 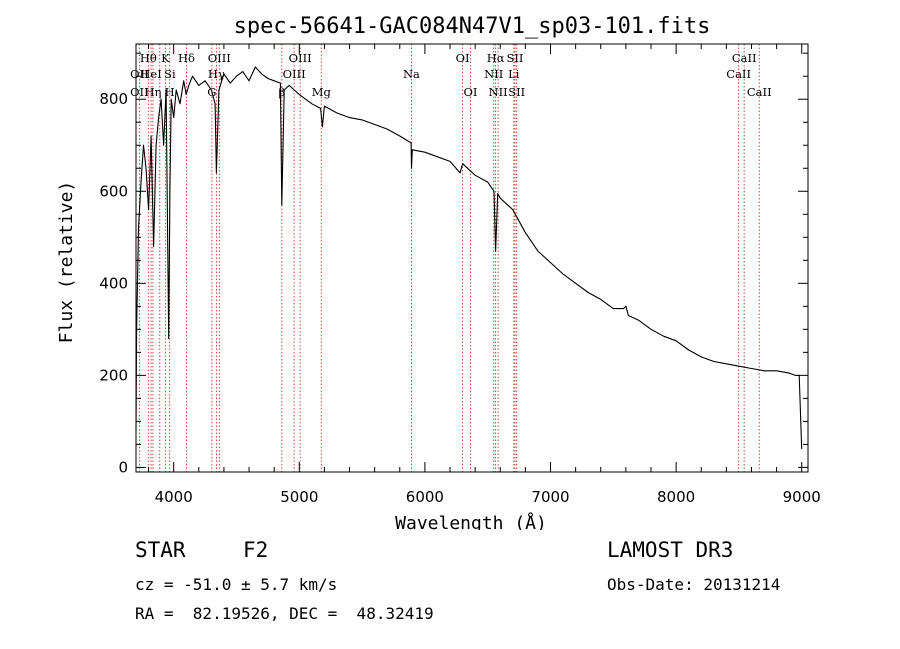 I want to click on line-label: H, so click(x=170, y=92).